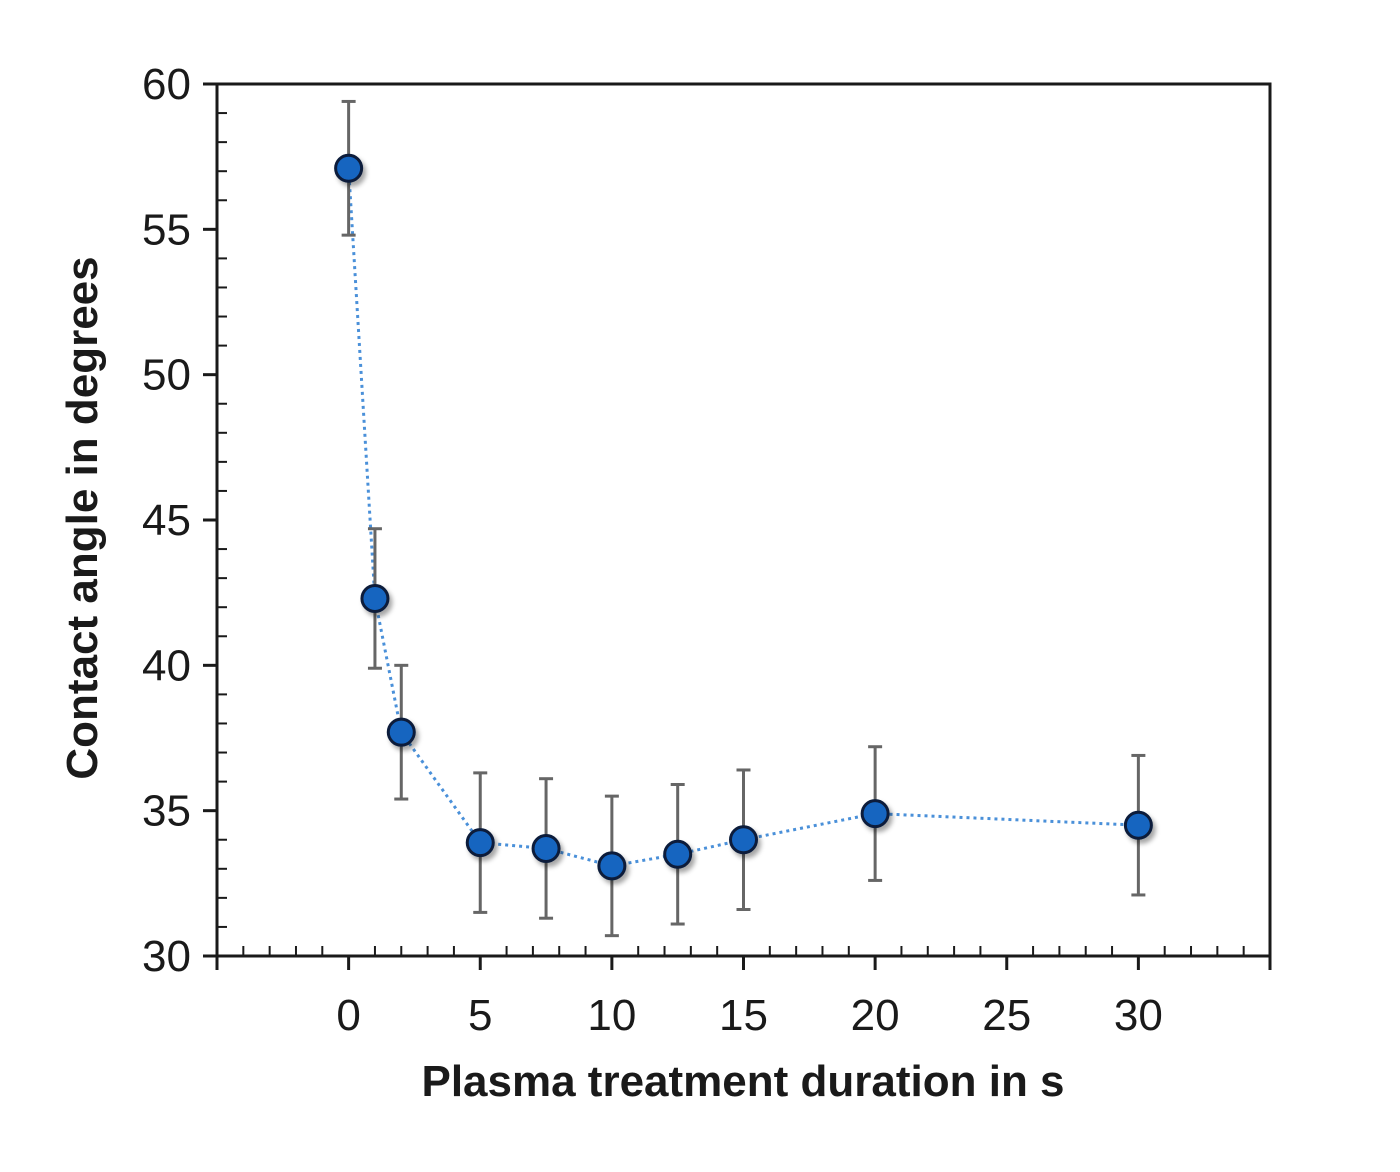  I want to click on x-tick-label: 20, so click(875, 1015).